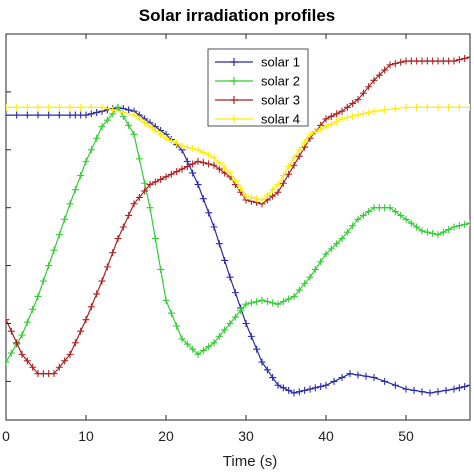 The height and width of the screenshot is (474, 474). I want to click on chart-title: Solar irradiation profiles, so click(237, 15).